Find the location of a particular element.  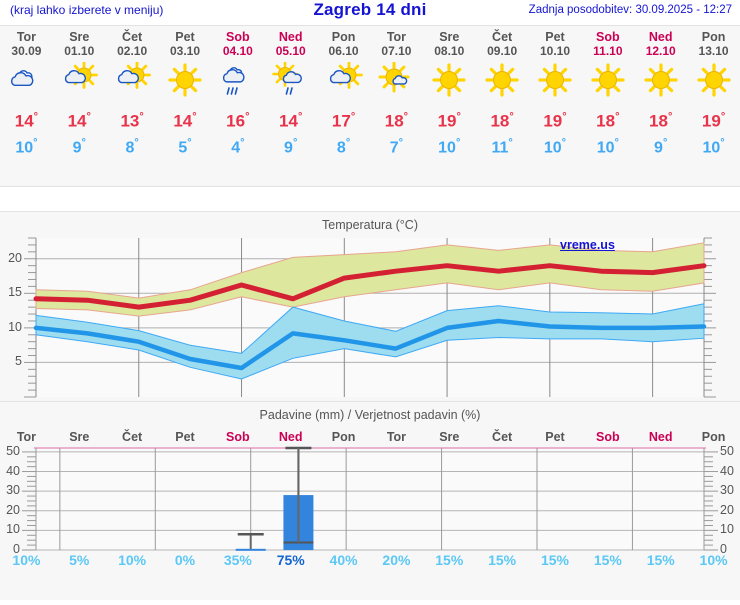

site-watermark: vreme.us is located at coordinates (587, 245).